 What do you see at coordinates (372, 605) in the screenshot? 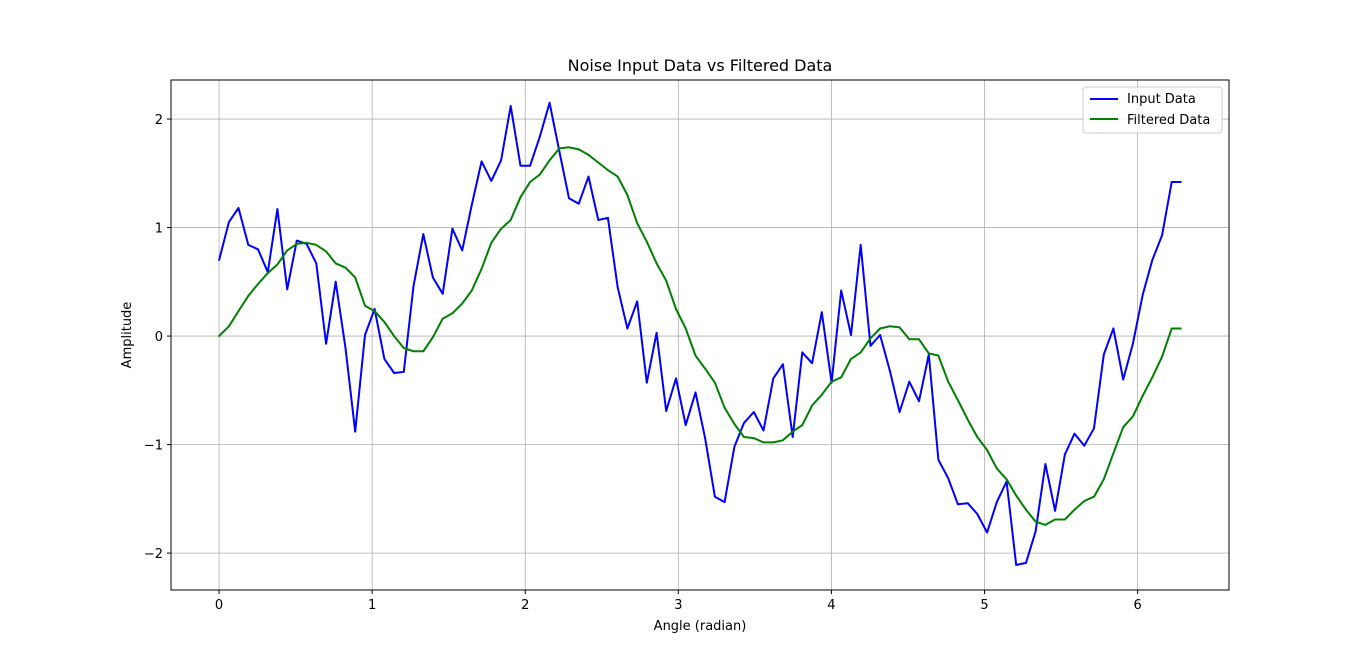
I see `x-tick-label: 1` at bounding box center [372, 605].